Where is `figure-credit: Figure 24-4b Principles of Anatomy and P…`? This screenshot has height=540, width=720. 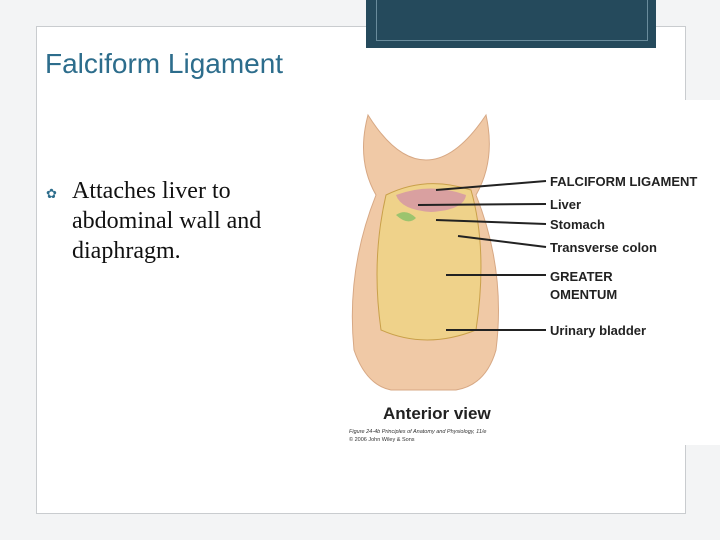
figure-credit: Figure 24-4b Principles of Anatomy and P… is located at coordinates (417, 432).